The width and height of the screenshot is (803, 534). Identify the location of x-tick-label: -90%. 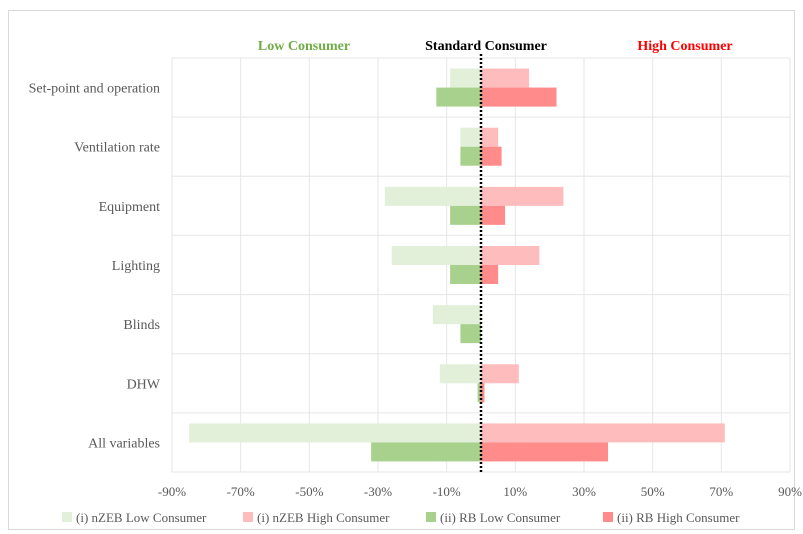
(172, 491).